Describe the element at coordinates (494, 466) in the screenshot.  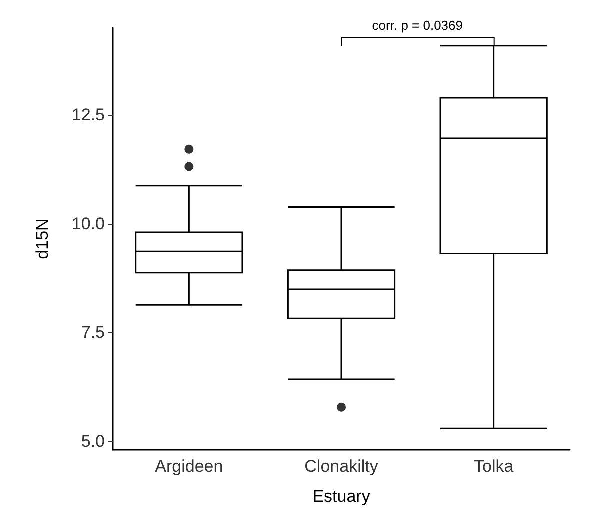
I see `x-tick-label: Tolka` at that location.